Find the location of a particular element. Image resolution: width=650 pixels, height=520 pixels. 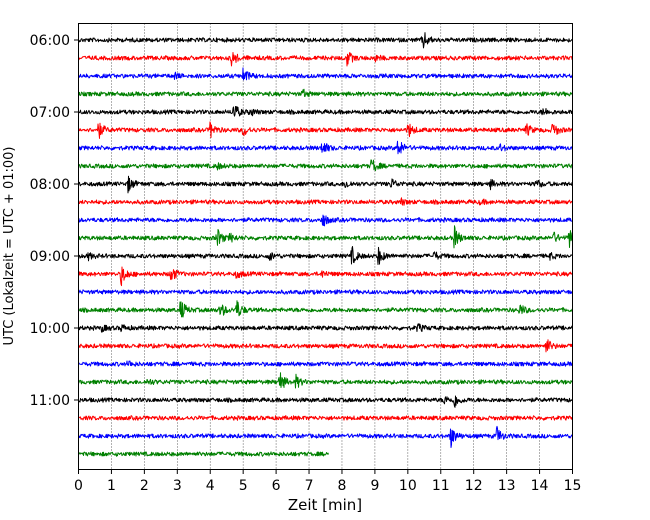

x-tick-label-8: 8 is located at coordinates (342, 486).